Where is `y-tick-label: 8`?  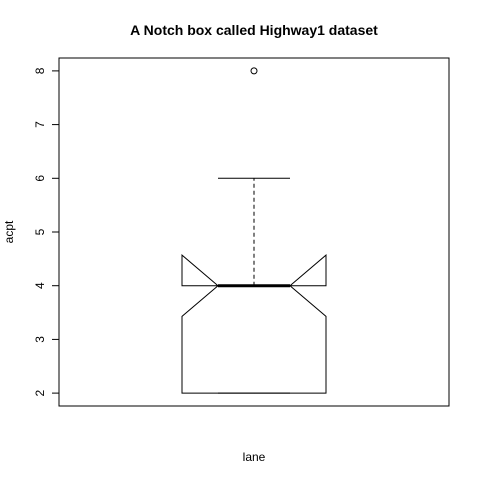 y-tick-label: 8 is located at coordinates (40, 70).